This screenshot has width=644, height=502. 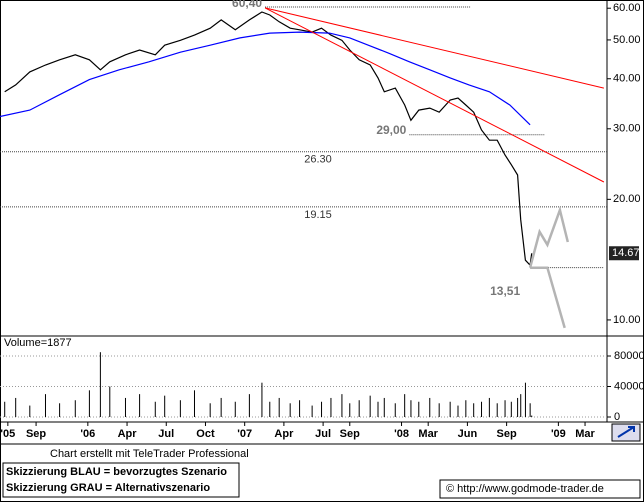 What do you see at coordinates (401, 434) in the screenshot?
I see `x-tick-label: '08` at bounding box center [401, 434].